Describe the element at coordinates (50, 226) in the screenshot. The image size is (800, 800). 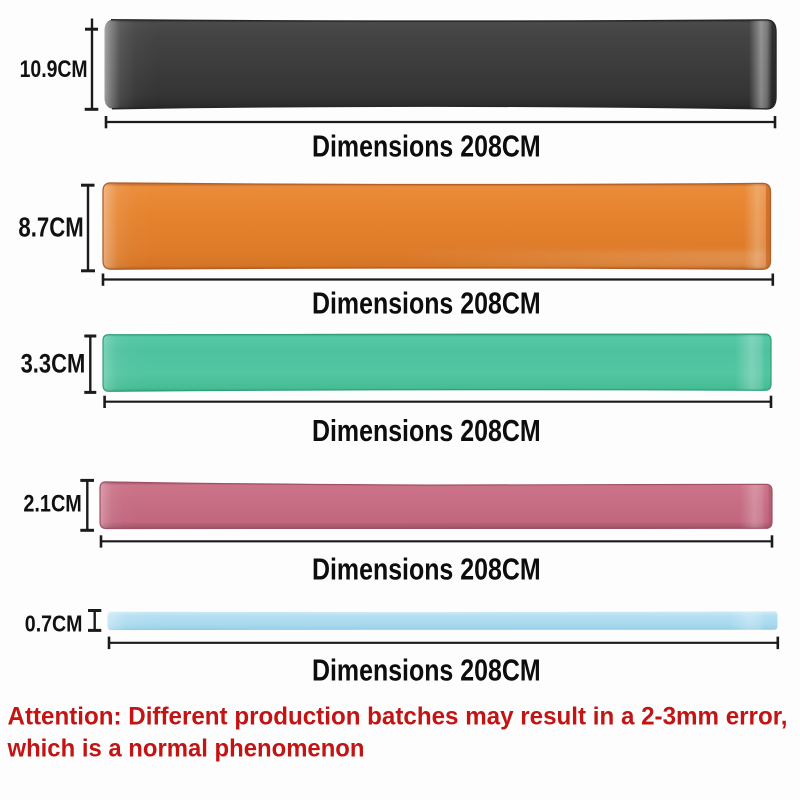
I see `svg-text: 8.7CM` at that location.